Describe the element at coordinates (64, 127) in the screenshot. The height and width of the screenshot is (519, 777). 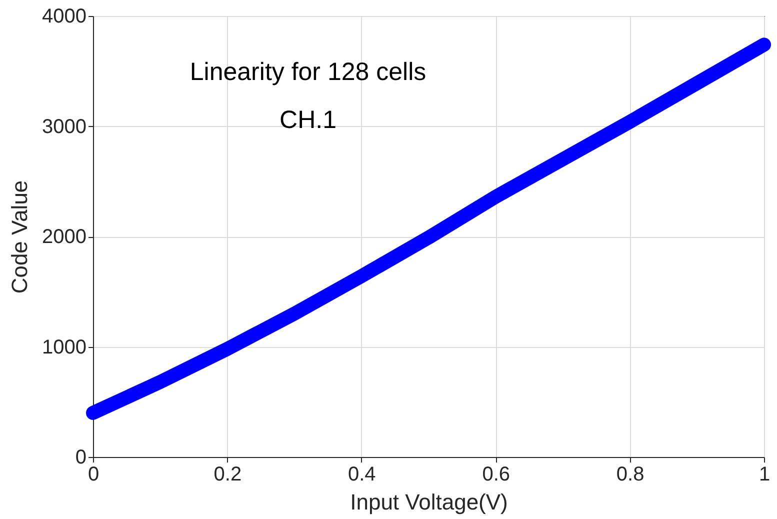
I see `y-tick-label: 3000` at that location.